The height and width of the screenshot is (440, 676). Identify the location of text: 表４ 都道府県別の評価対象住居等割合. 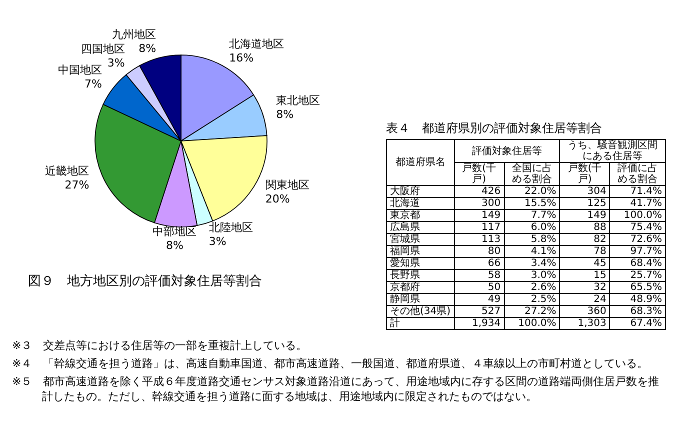
(494, 128).